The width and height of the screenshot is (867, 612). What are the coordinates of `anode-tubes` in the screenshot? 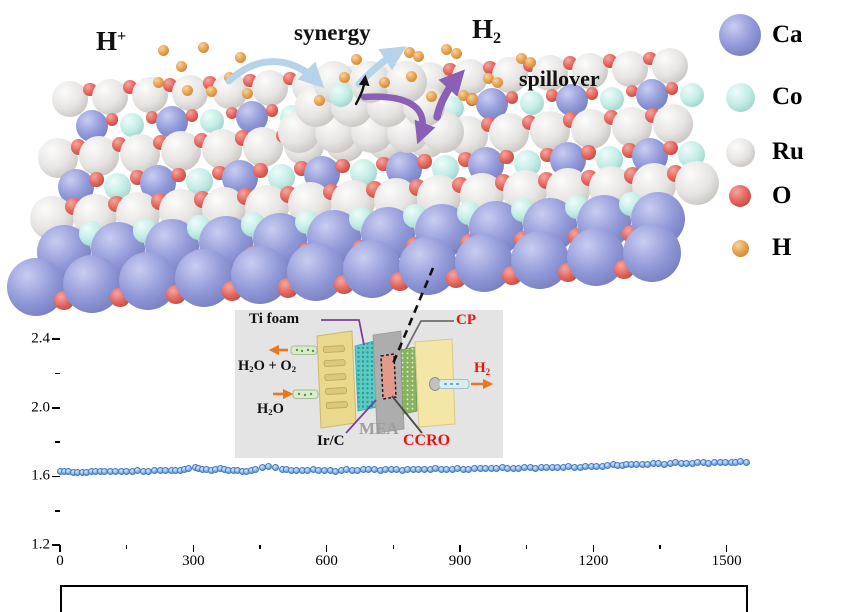 It's located at (304, 372).